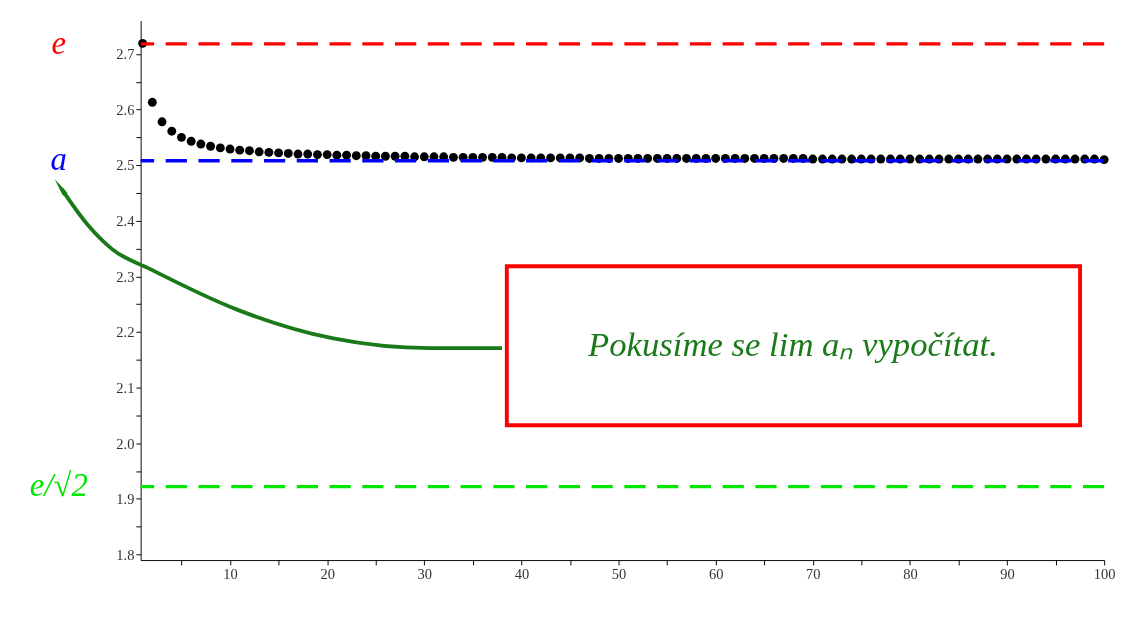  Describe the element at coordinates (125, 221) in the screenshot. I see `y-tick-label: 2.4` at that location.